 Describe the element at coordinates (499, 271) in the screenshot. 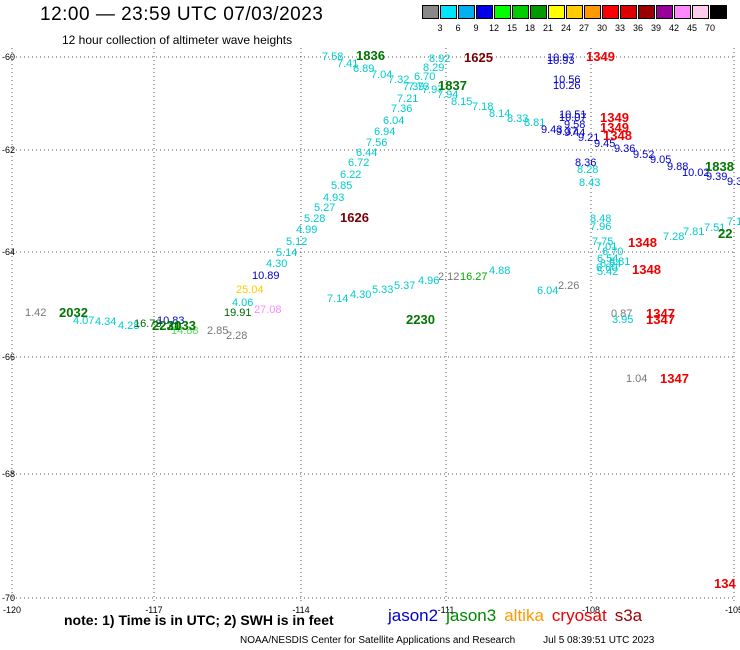

I see `wave-height-value: 4.88` at that location.